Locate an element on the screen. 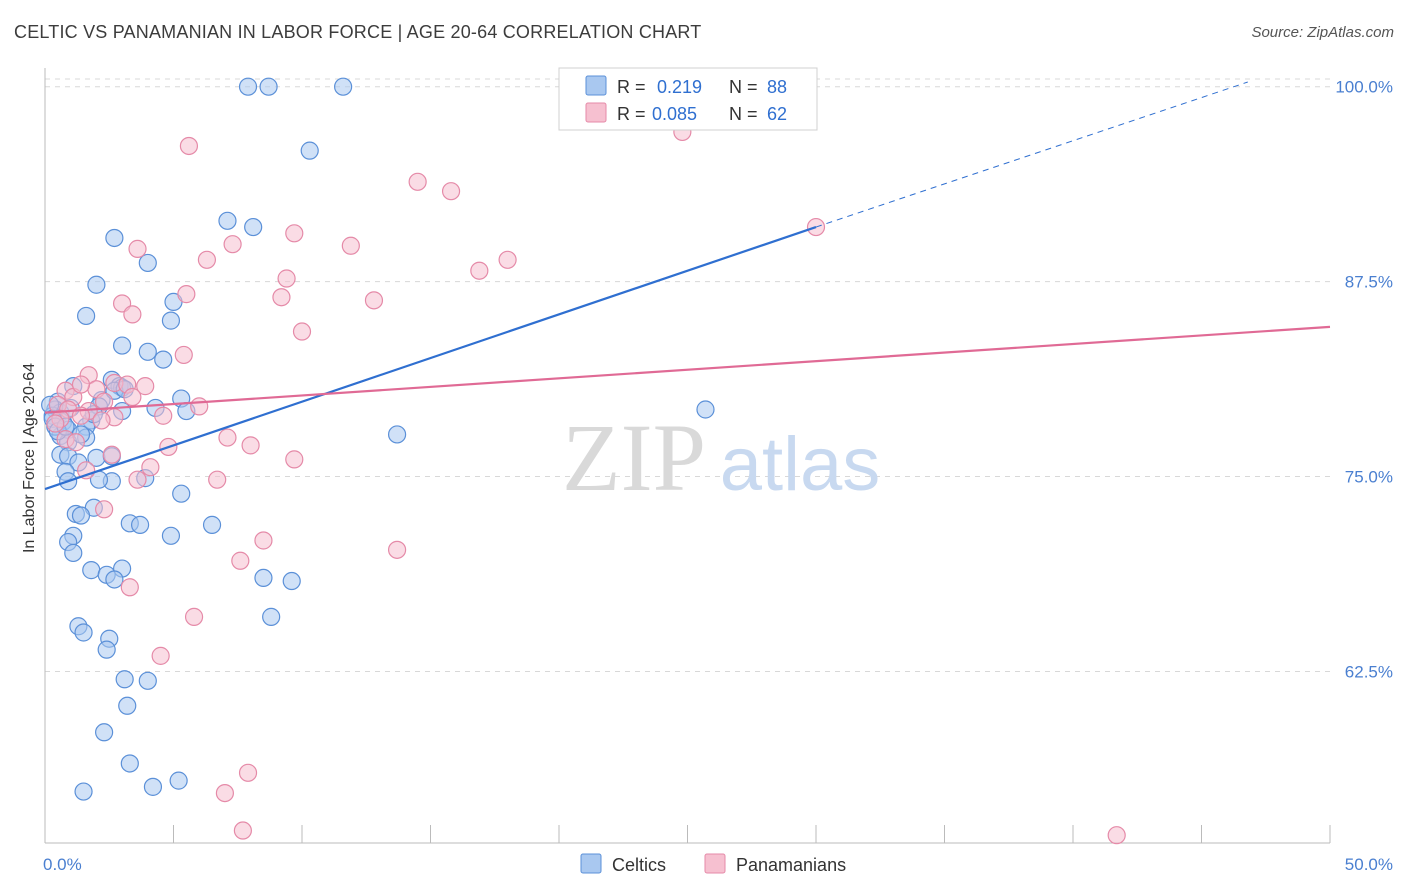 This screenshot has height=892, width=1406. legend-r-value-celtic: 0.219 is located at coordinates (679, 87).